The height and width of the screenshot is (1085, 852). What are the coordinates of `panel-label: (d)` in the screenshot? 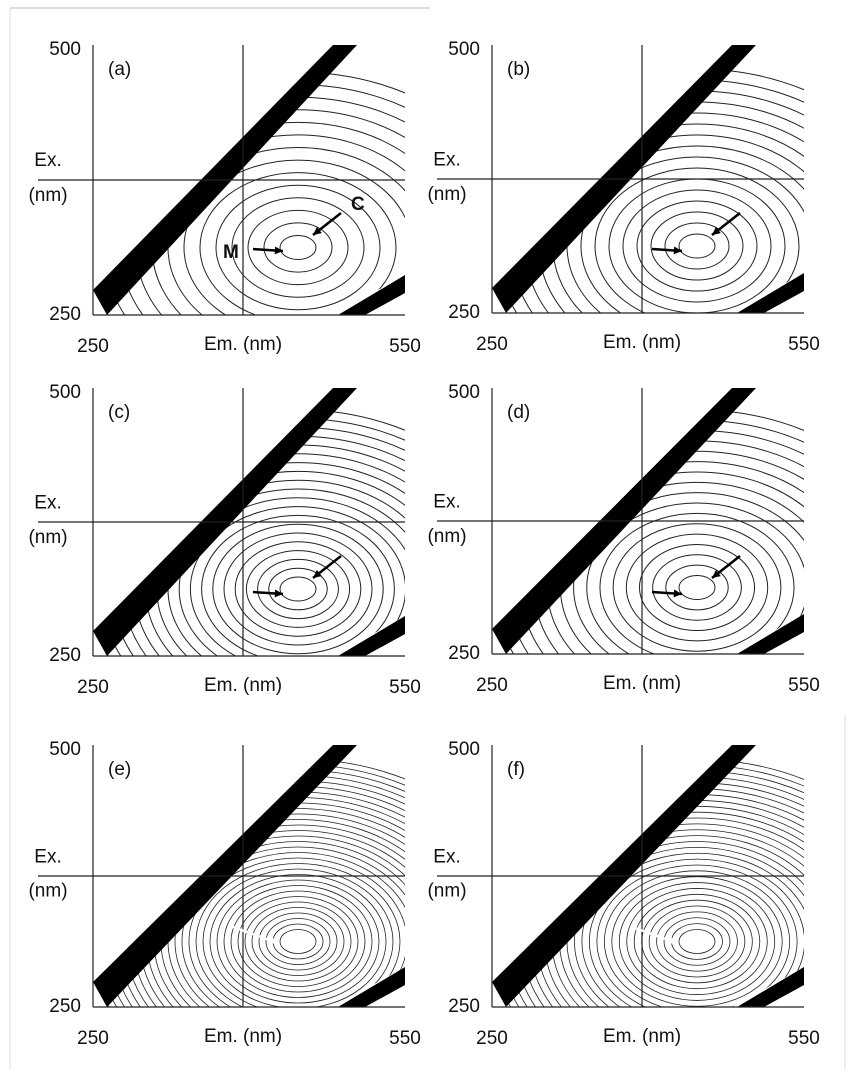 It's located at (518, 412).